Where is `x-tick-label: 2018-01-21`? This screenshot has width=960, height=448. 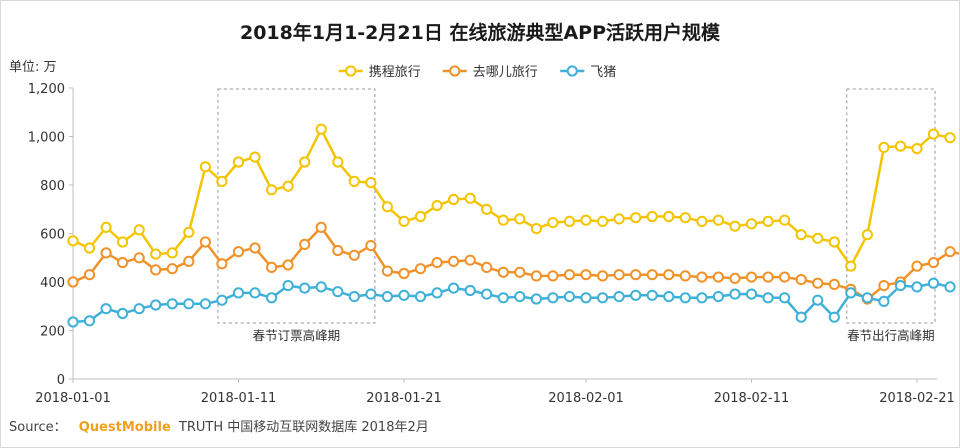 x-tick-label: 2018-01-21 is located at coordinates (404, 398).